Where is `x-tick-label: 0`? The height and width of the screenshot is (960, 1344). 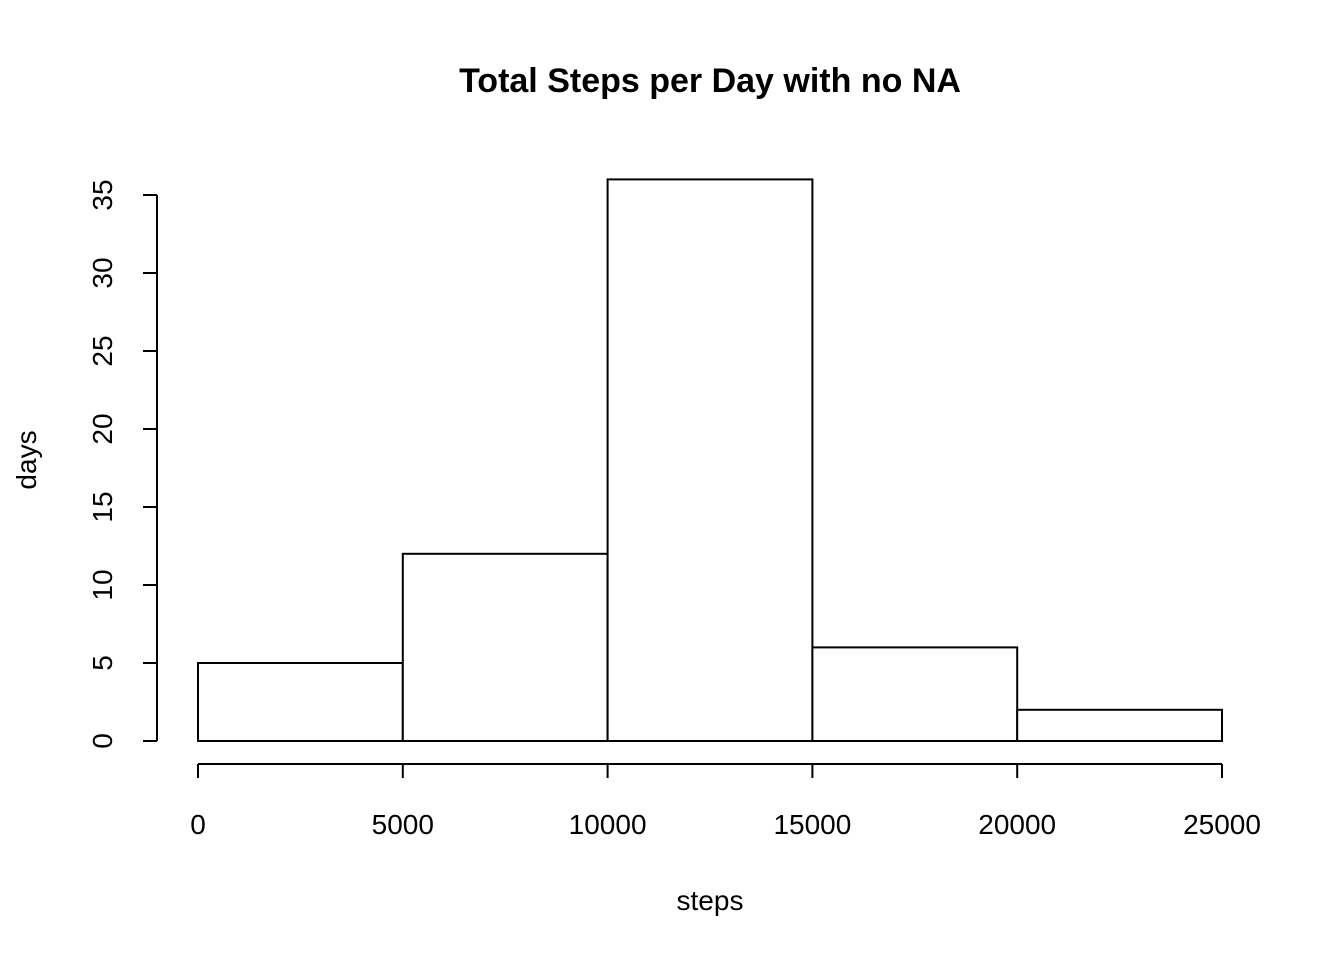 x-tick-label: 0 is located at coordinates (198, 824).